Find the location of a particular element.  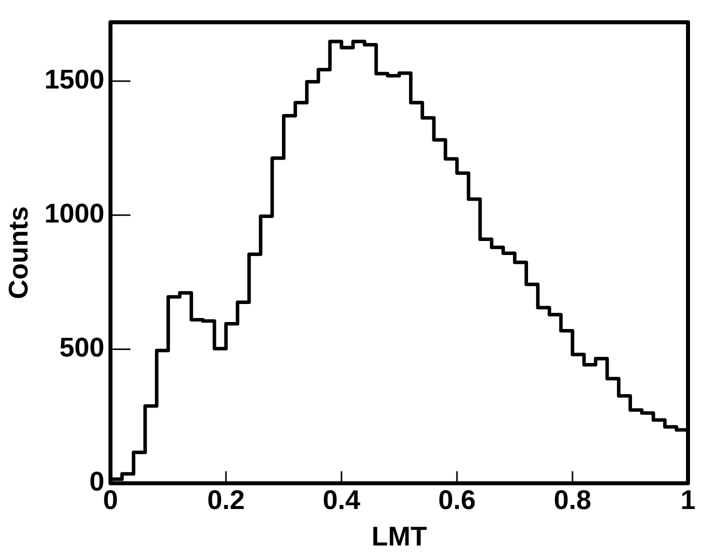

y-axis-title: Counts is located at coordinates (19, 253).